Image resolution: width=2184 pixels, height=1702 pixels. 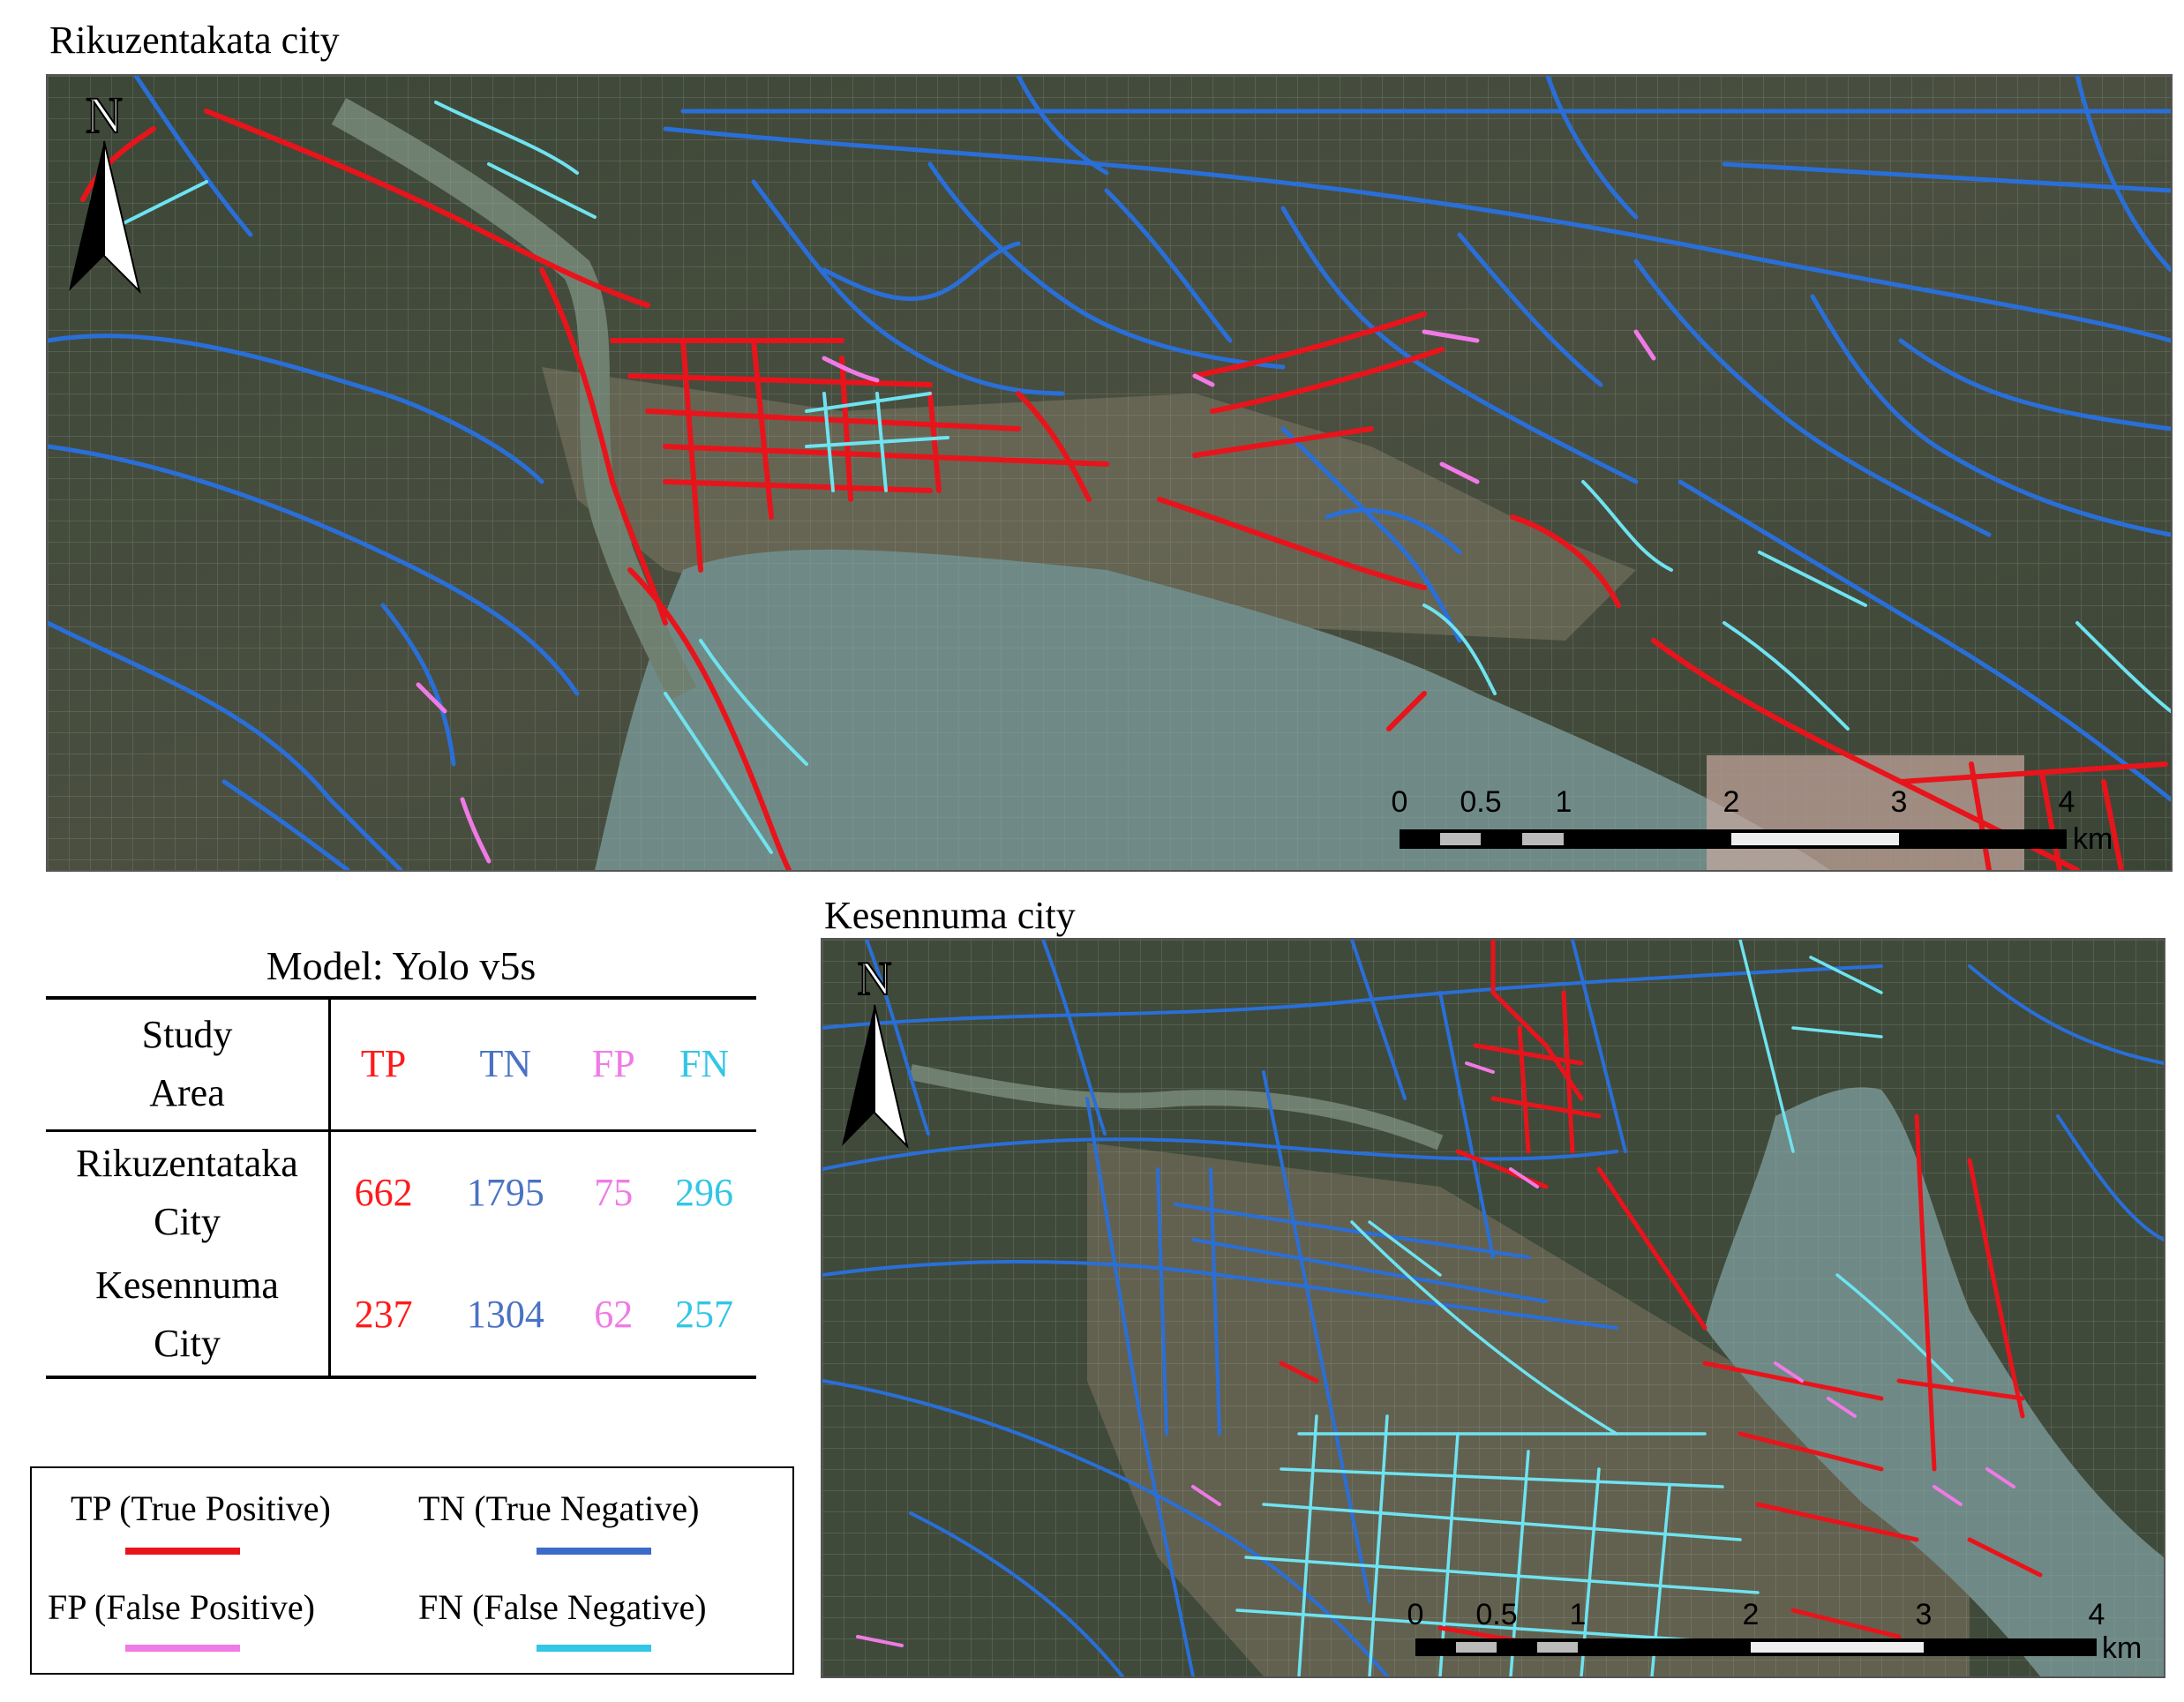 I want to click on study-area-line1: Kesennuma, so click(x=187, y=1285).